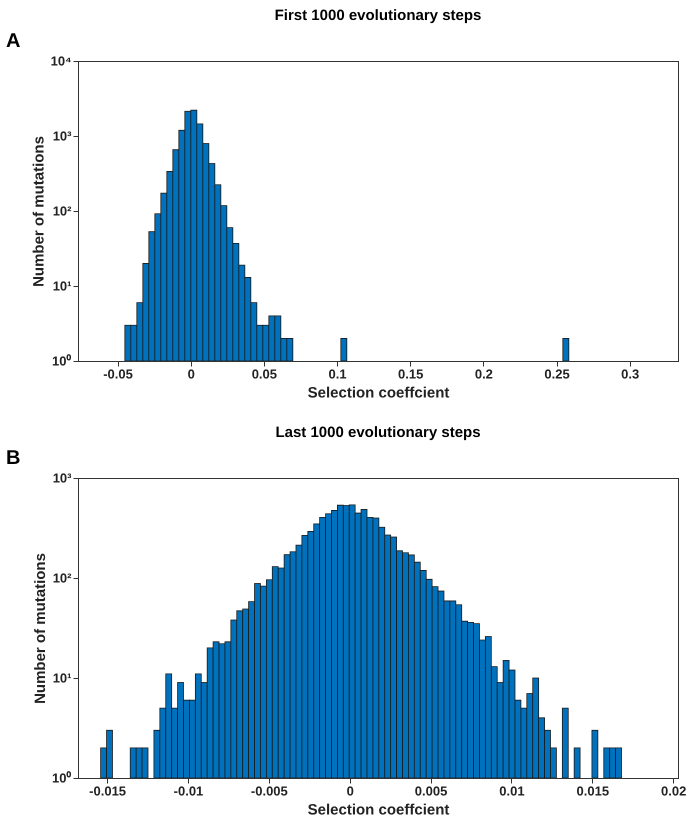 The image size is (690, 834). I want to click on x-tick-label: 0.05, so click(265, 374).